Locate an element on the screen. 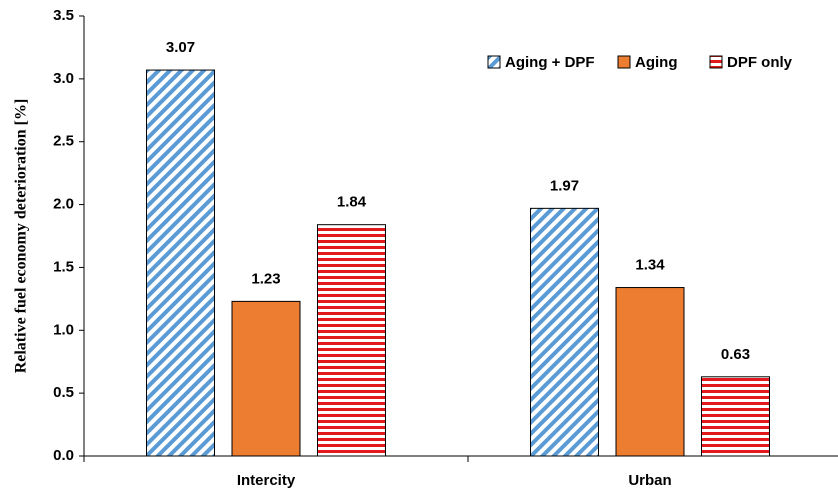 The width and height of the screenshot is (838, 492). value-label: 0.63 is located at coordinates (735, 354).